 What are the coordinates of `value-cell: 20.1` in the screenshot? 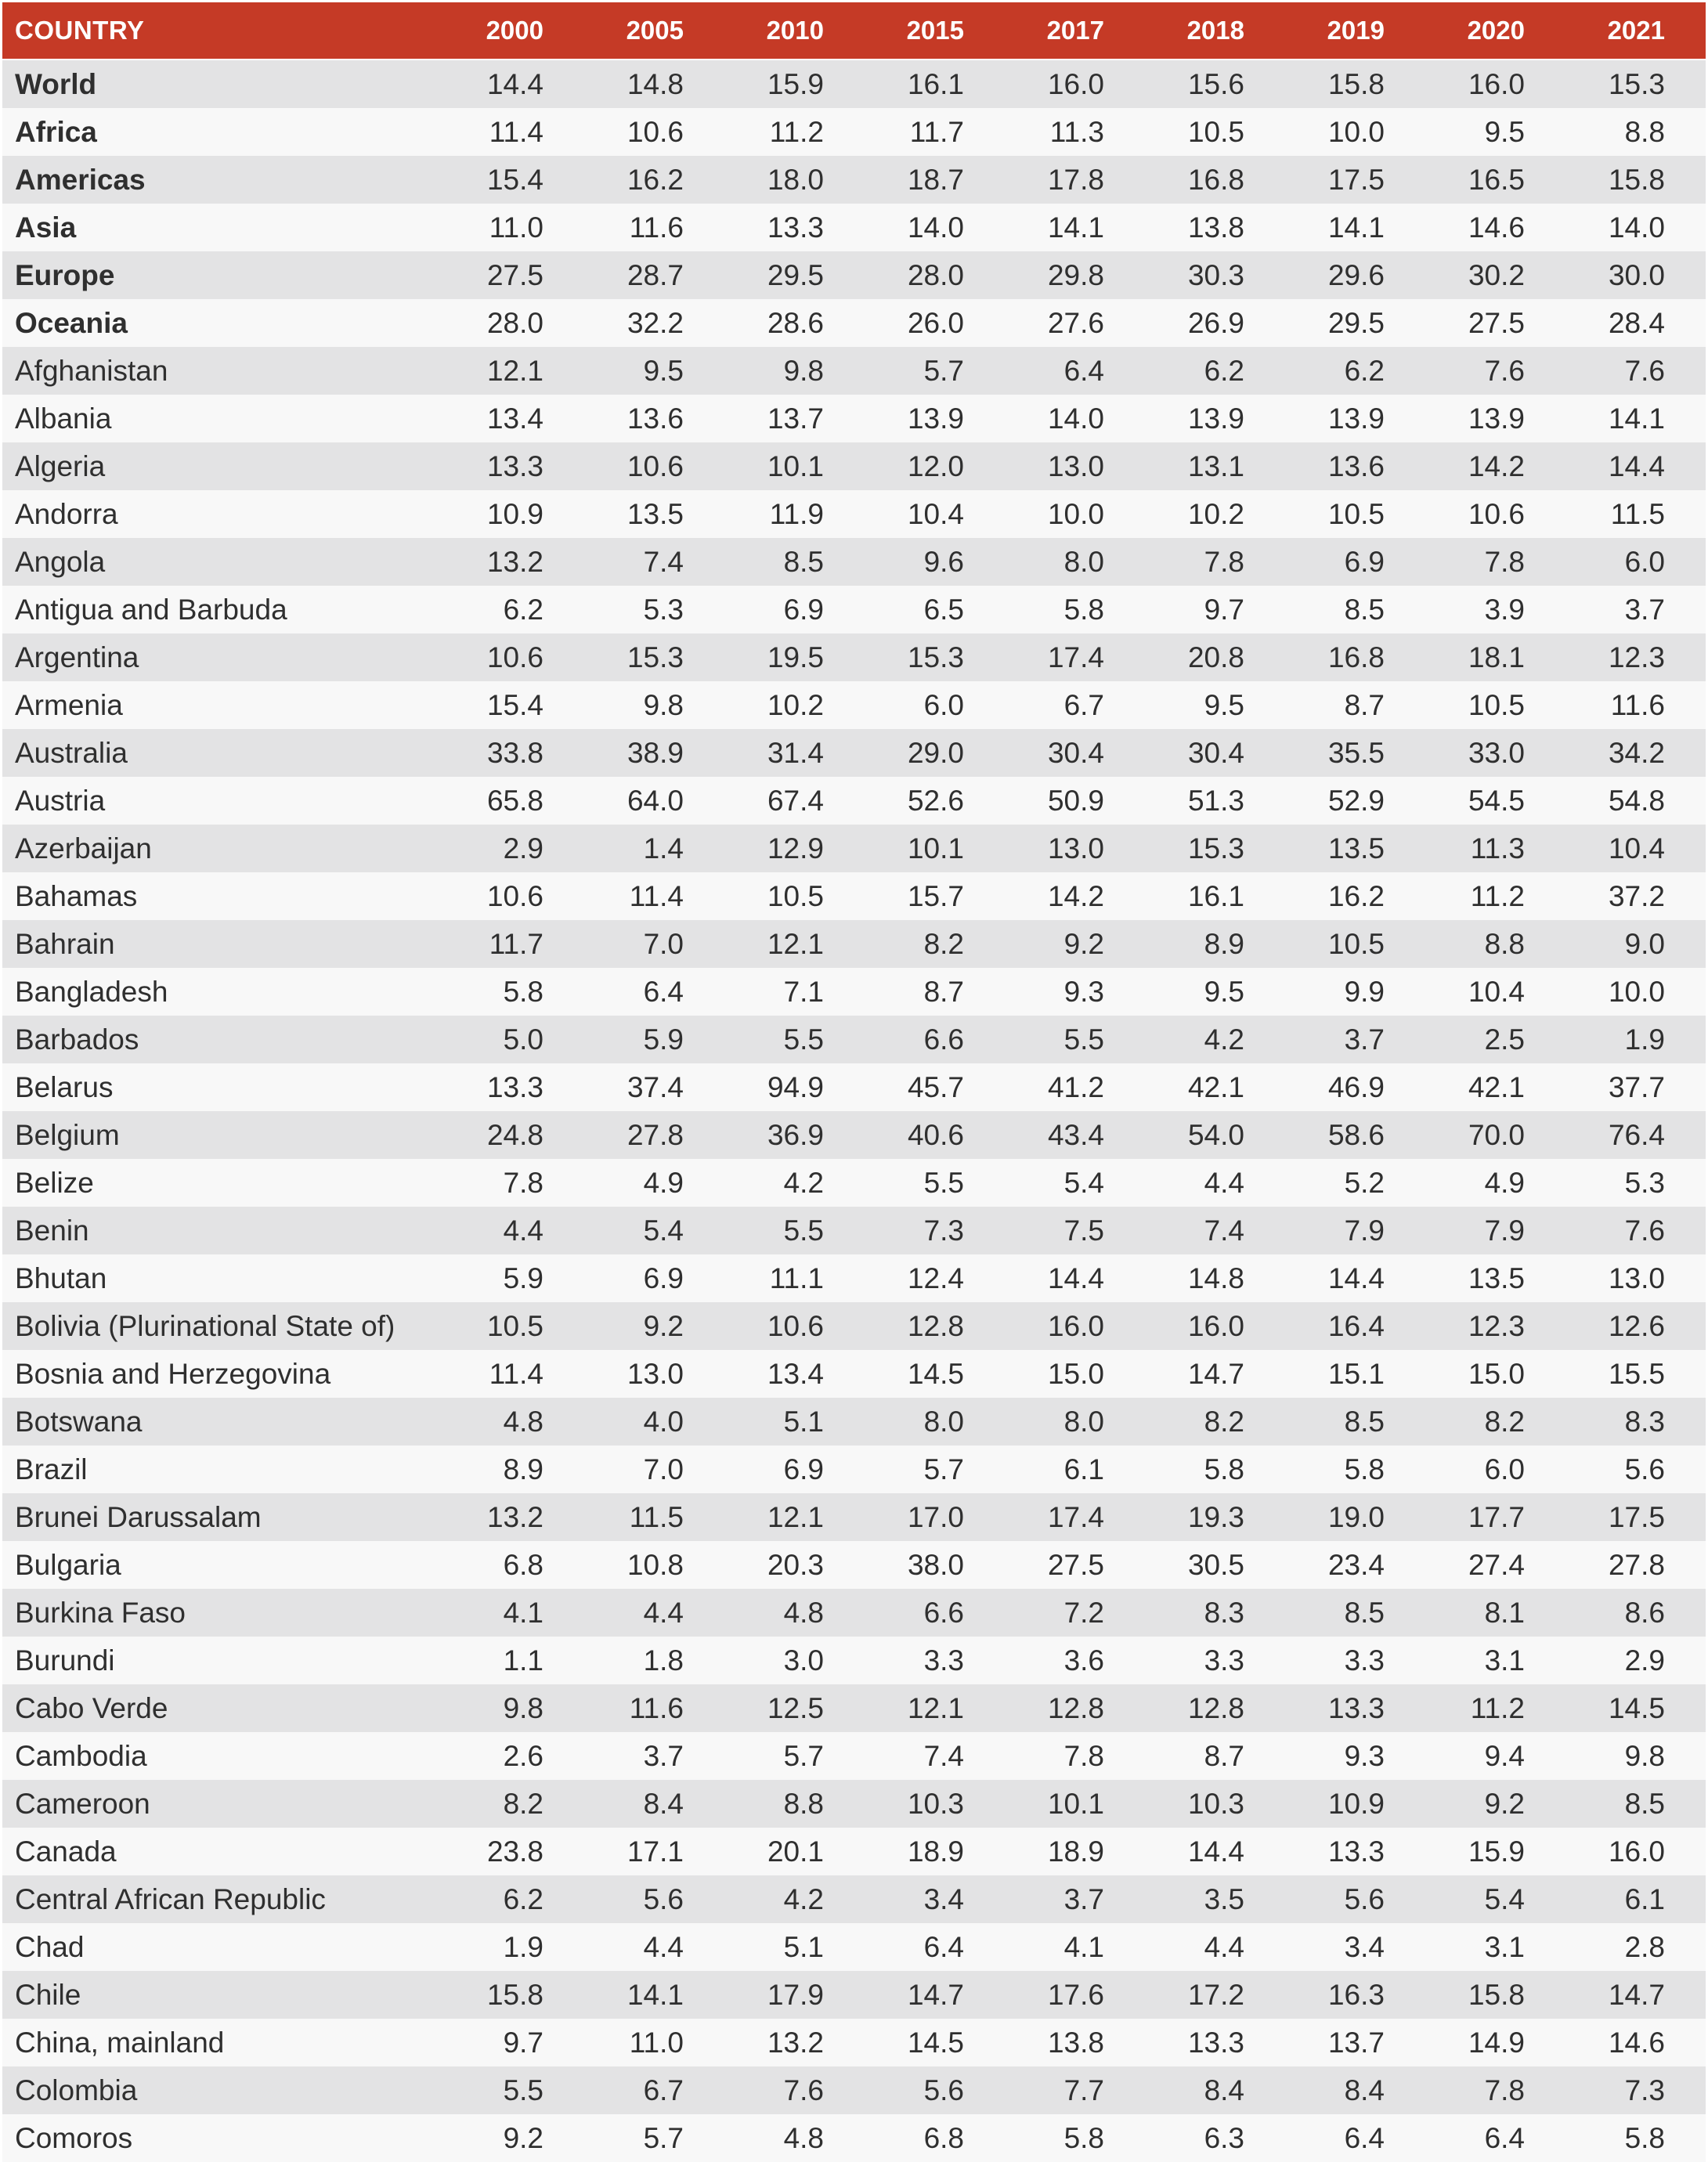 It's located at (795, 1851).